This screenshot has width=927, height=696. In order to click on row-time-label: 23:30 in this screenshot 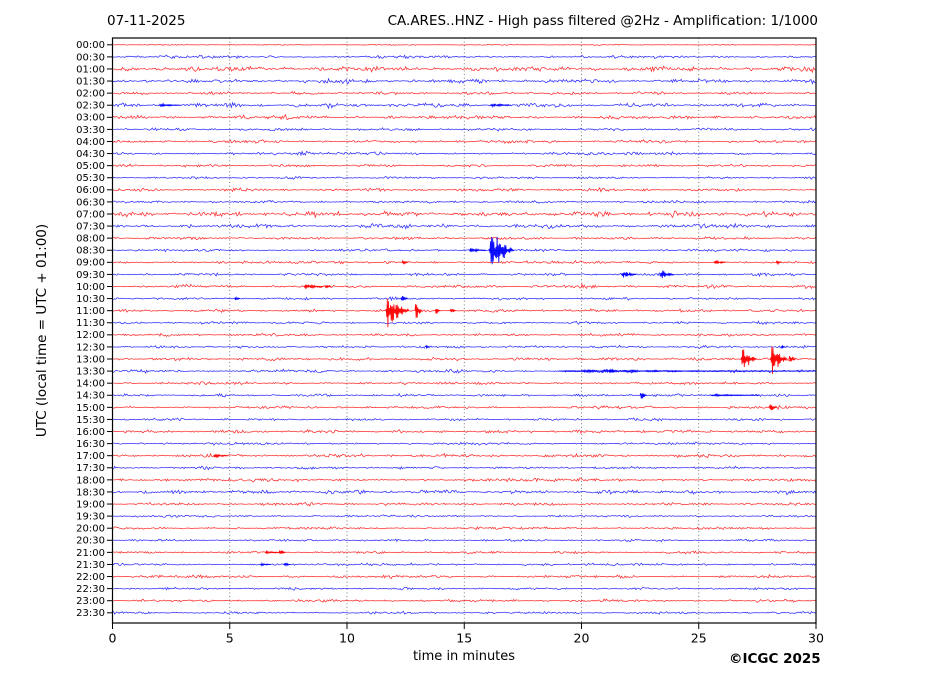, I will do `click(90, 613)`.